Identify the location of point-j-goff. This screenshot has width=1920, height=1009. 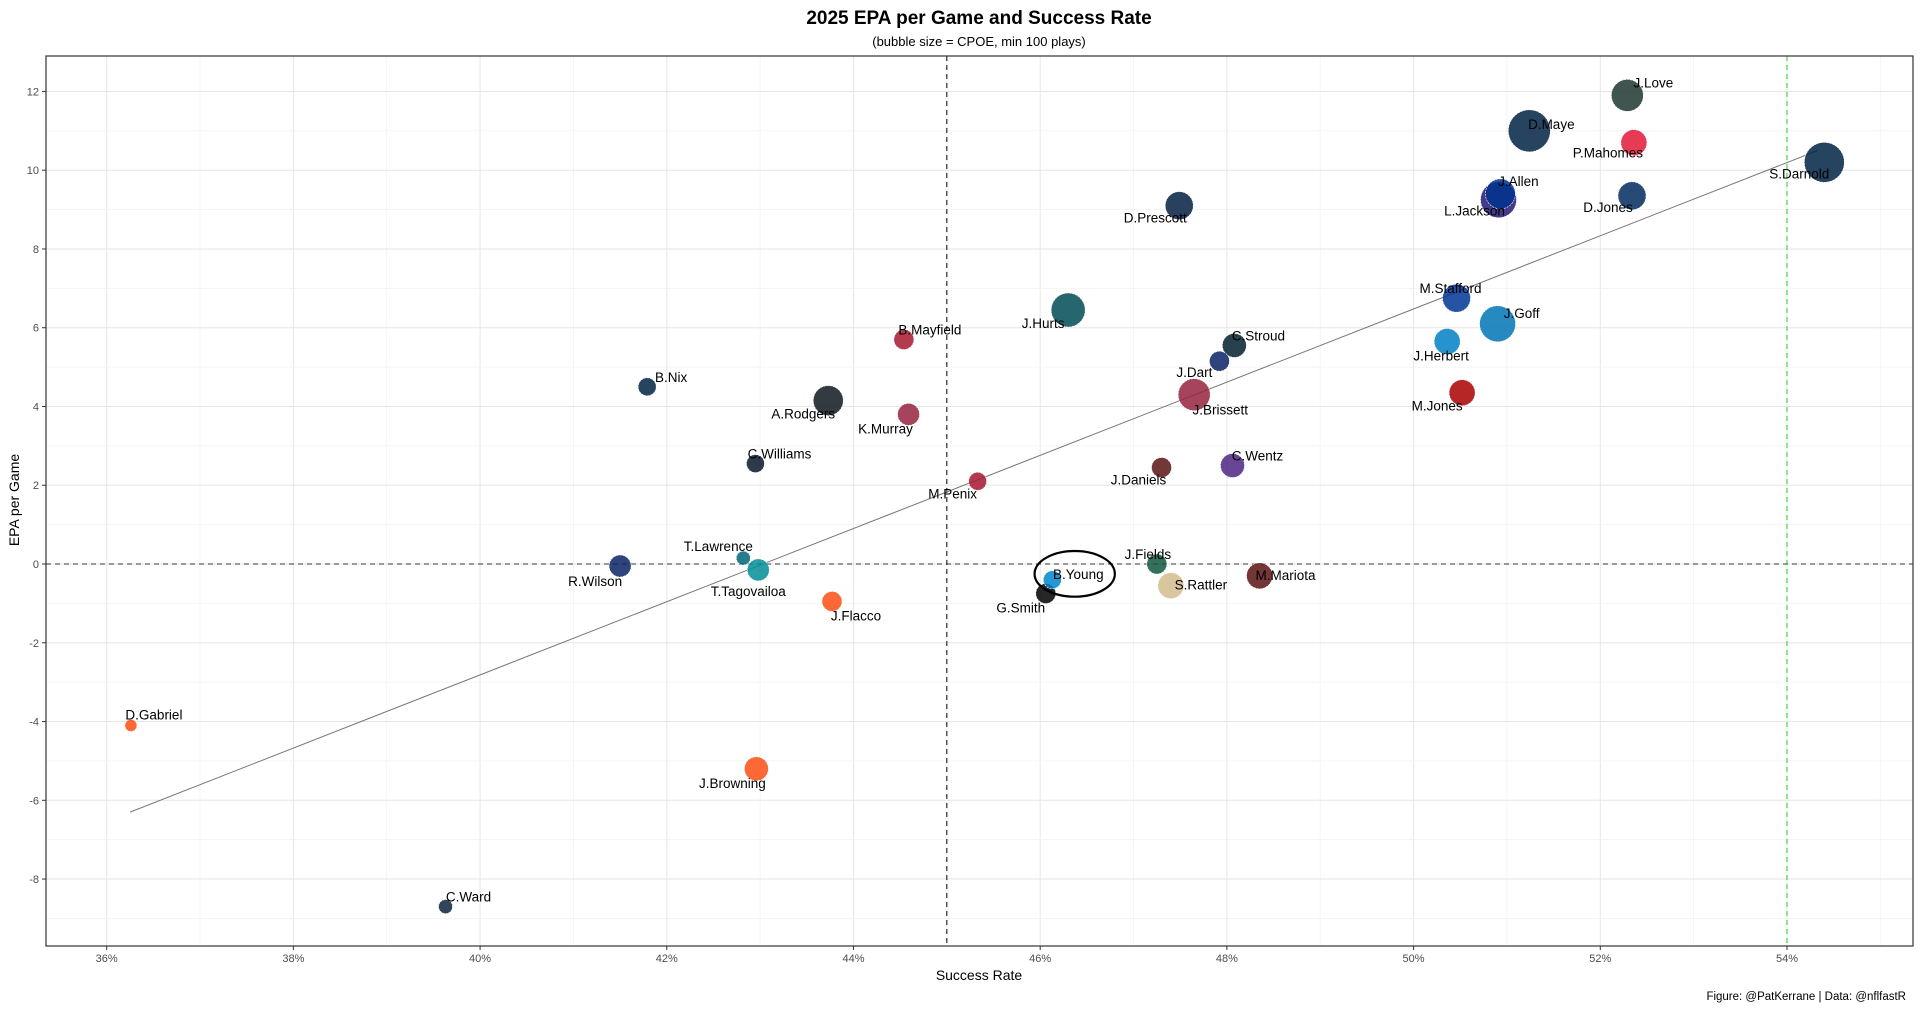
(1497, 324).